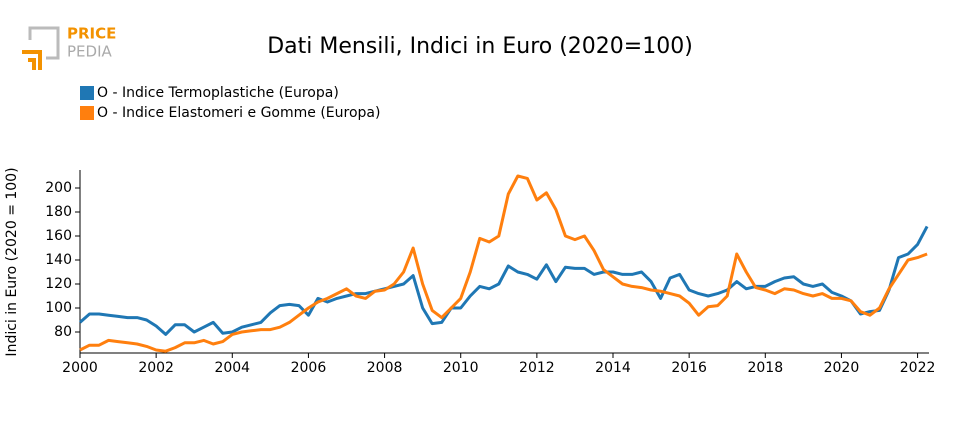  Describe the element at coordinates (232, 368) in the screenshot. I see `x-tick-label: 2004` at that location.